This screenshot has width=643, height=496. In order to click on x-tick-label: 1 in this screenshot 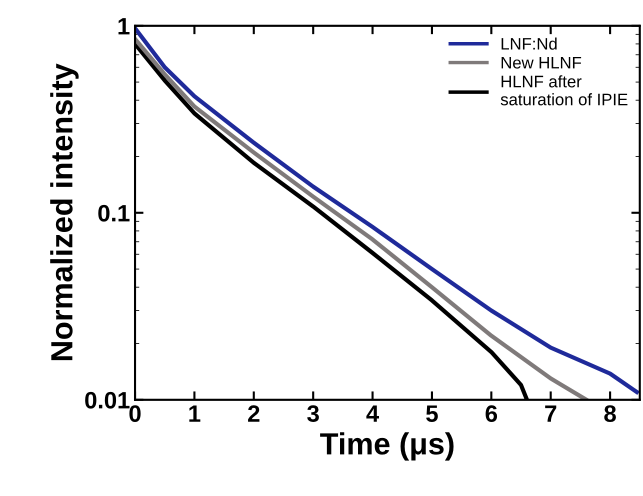, I will do `click(194, 414)`.